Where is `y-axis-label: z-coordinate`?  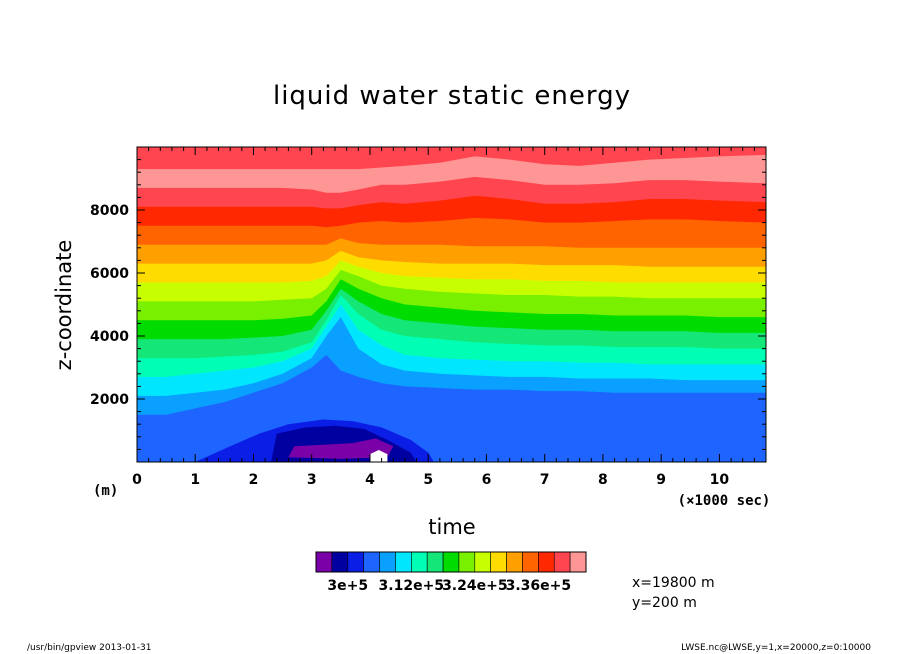
y-axis-label: z-coordinate is located at coordinates (64, 305).